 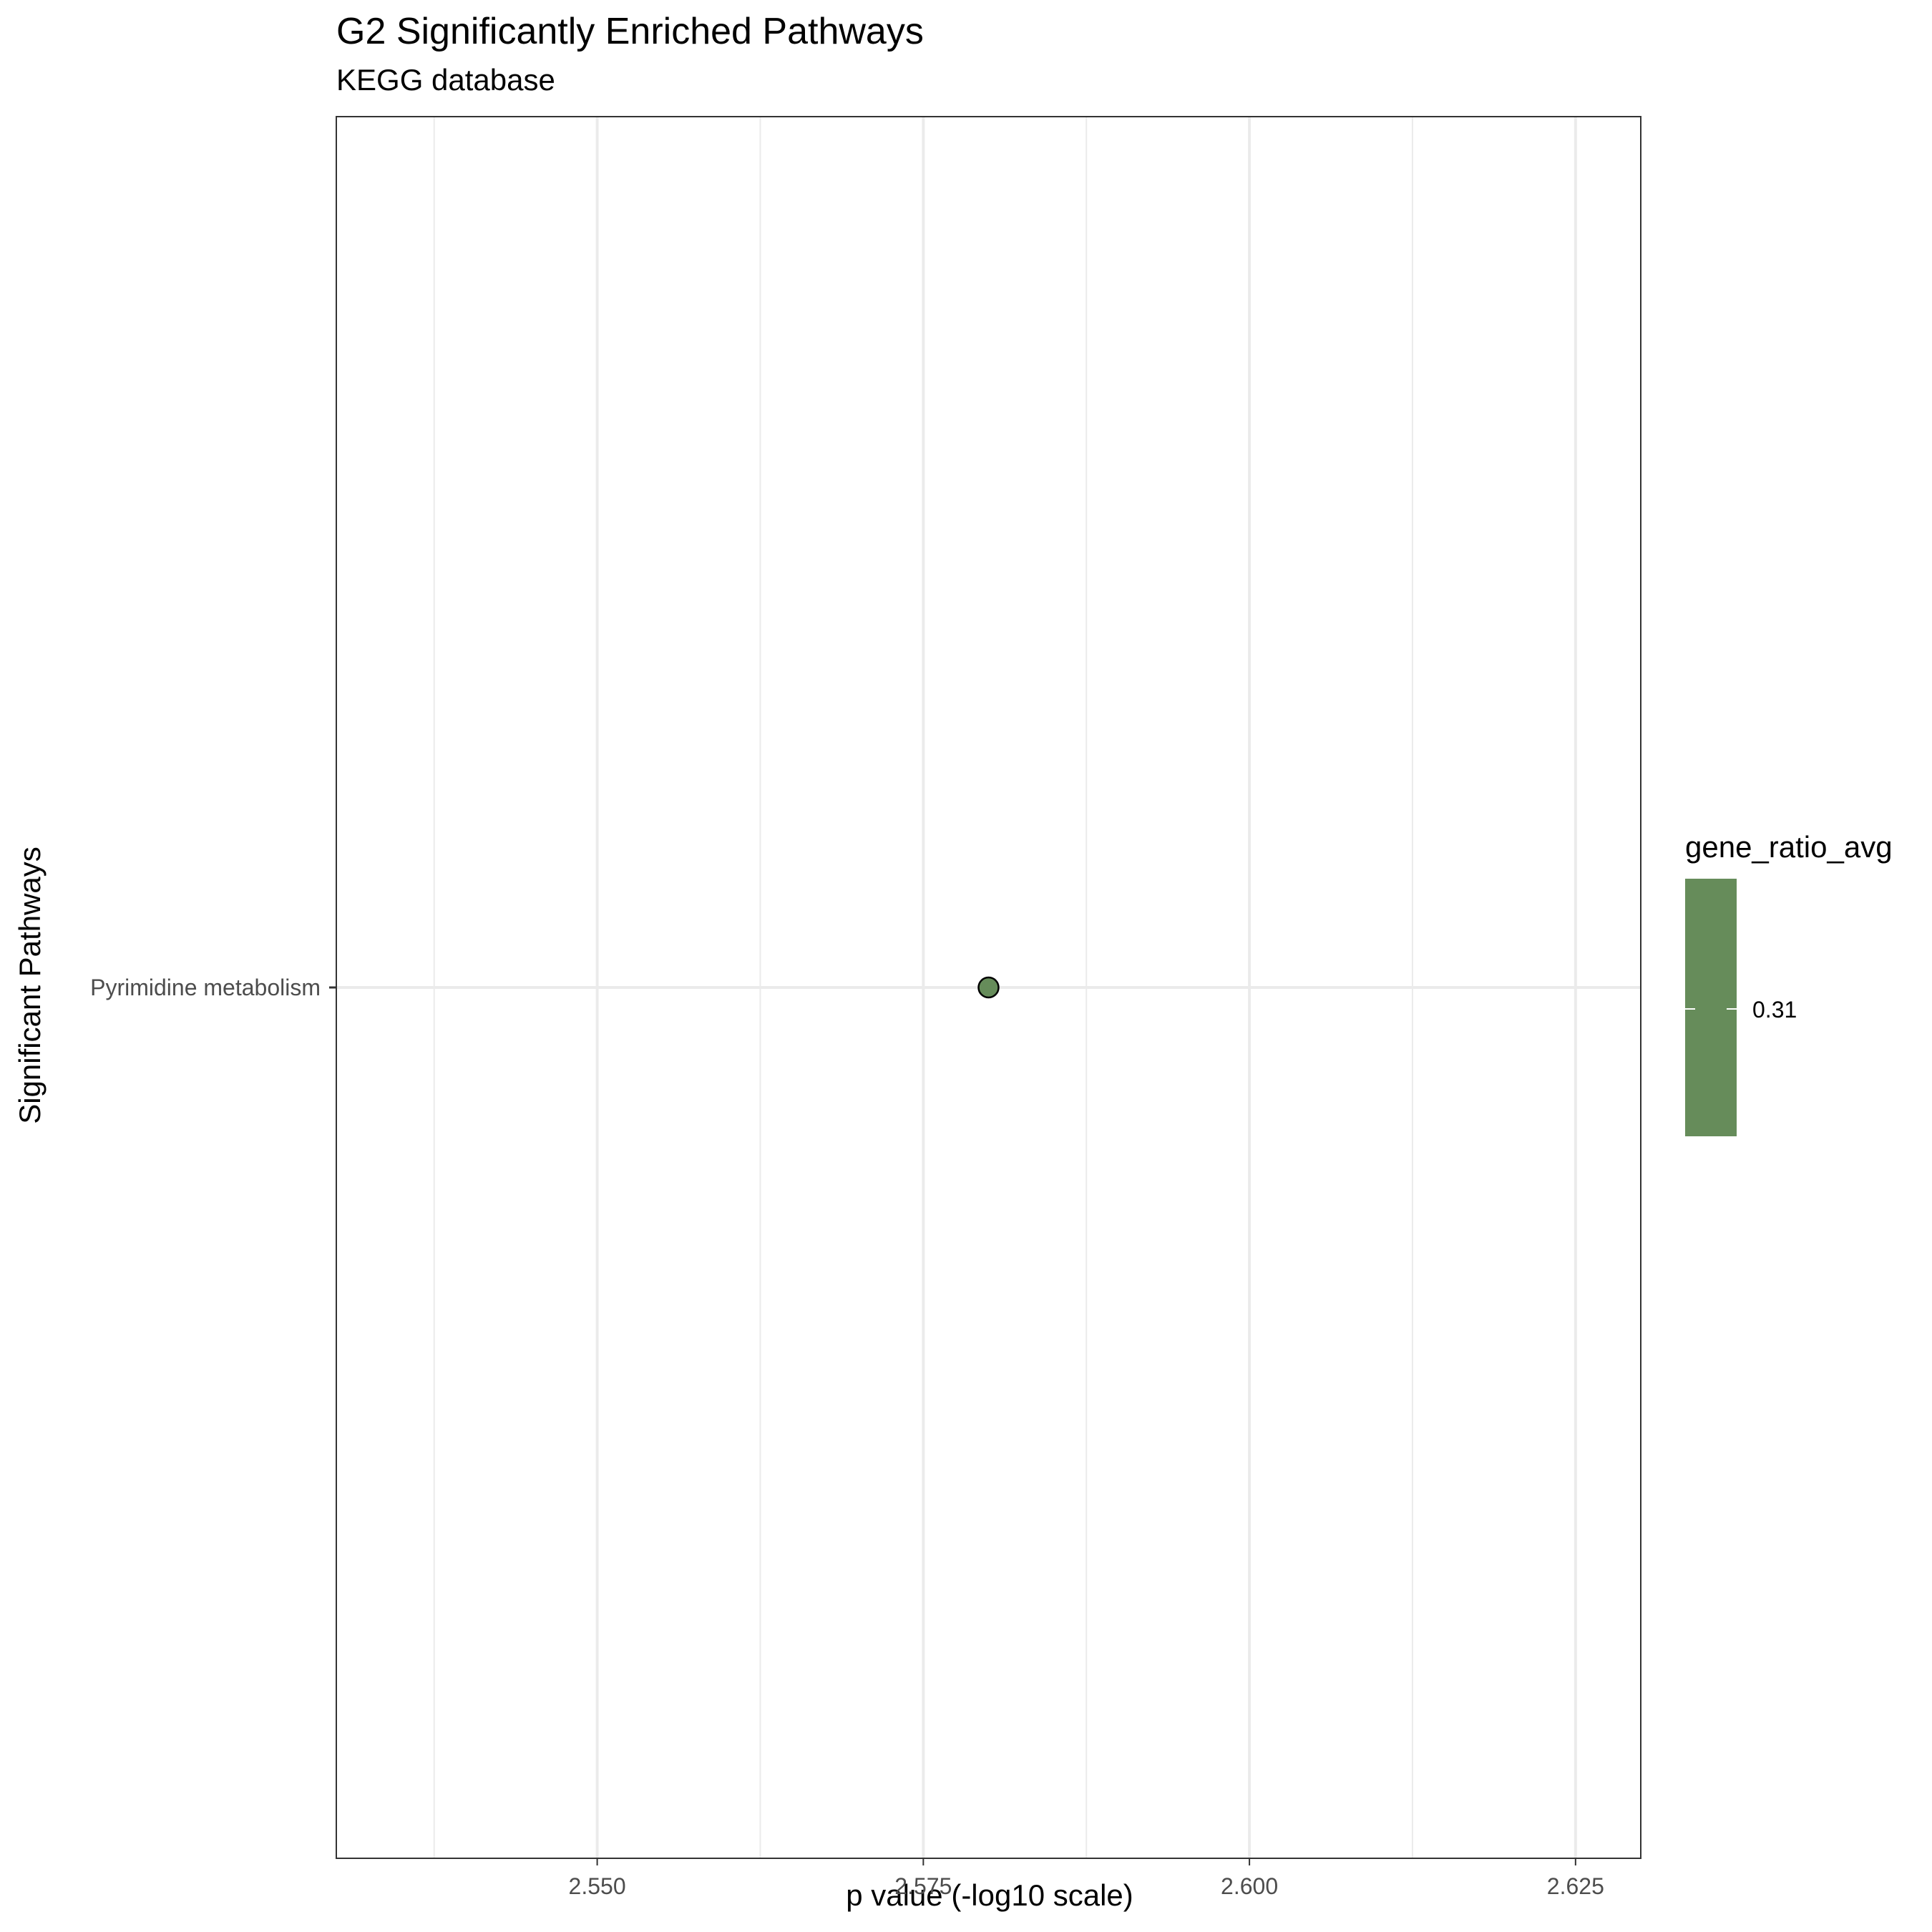 What do you see at coordinates (1575, 1886) in the screenshot?
I see `x-tick-label: 2.625` at bounding box center [1575, 1886].